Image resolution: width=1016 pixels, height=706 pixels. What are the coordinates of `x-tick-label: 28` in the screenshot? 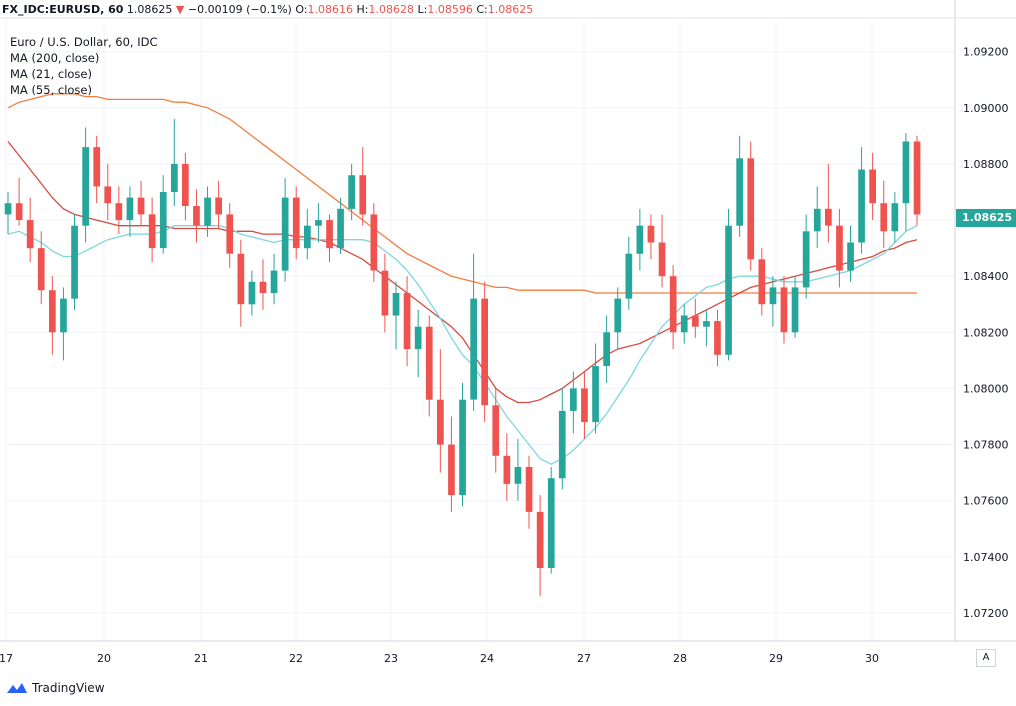 It's located at (680, 658).